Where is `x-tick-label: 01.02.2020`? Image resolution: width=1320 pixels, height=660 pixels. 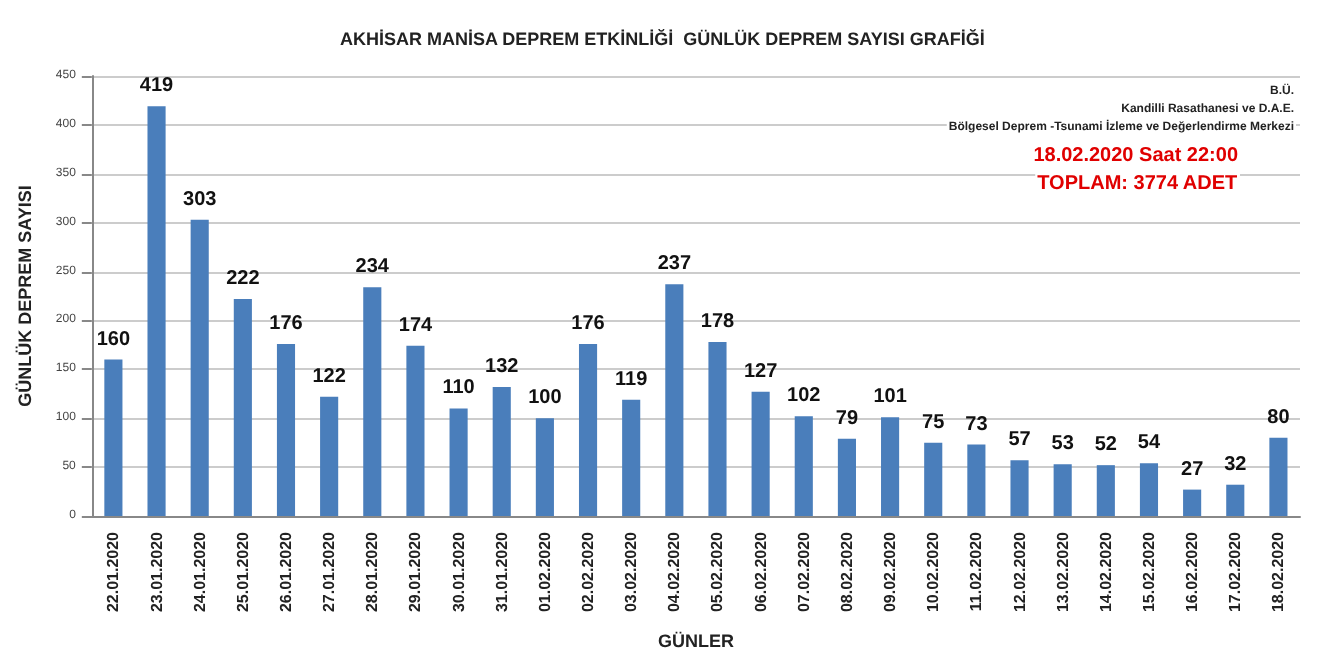 x-tick-label: 01.02.2020 is located at coordinates (544, 571).